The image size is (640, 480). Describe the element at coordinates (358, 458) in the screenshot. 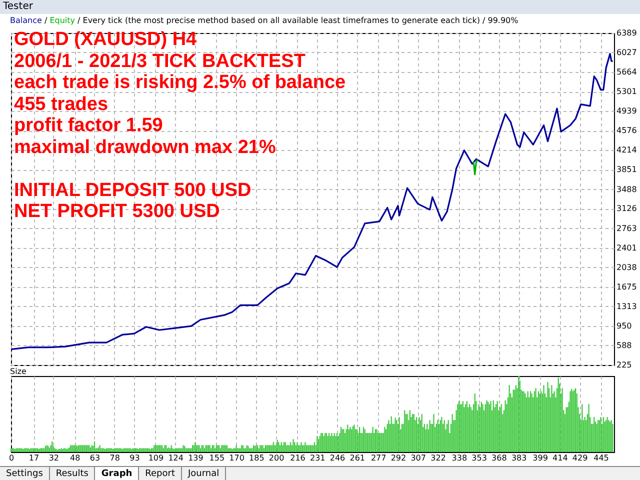

I see `x-tick-label: 261` at that location.